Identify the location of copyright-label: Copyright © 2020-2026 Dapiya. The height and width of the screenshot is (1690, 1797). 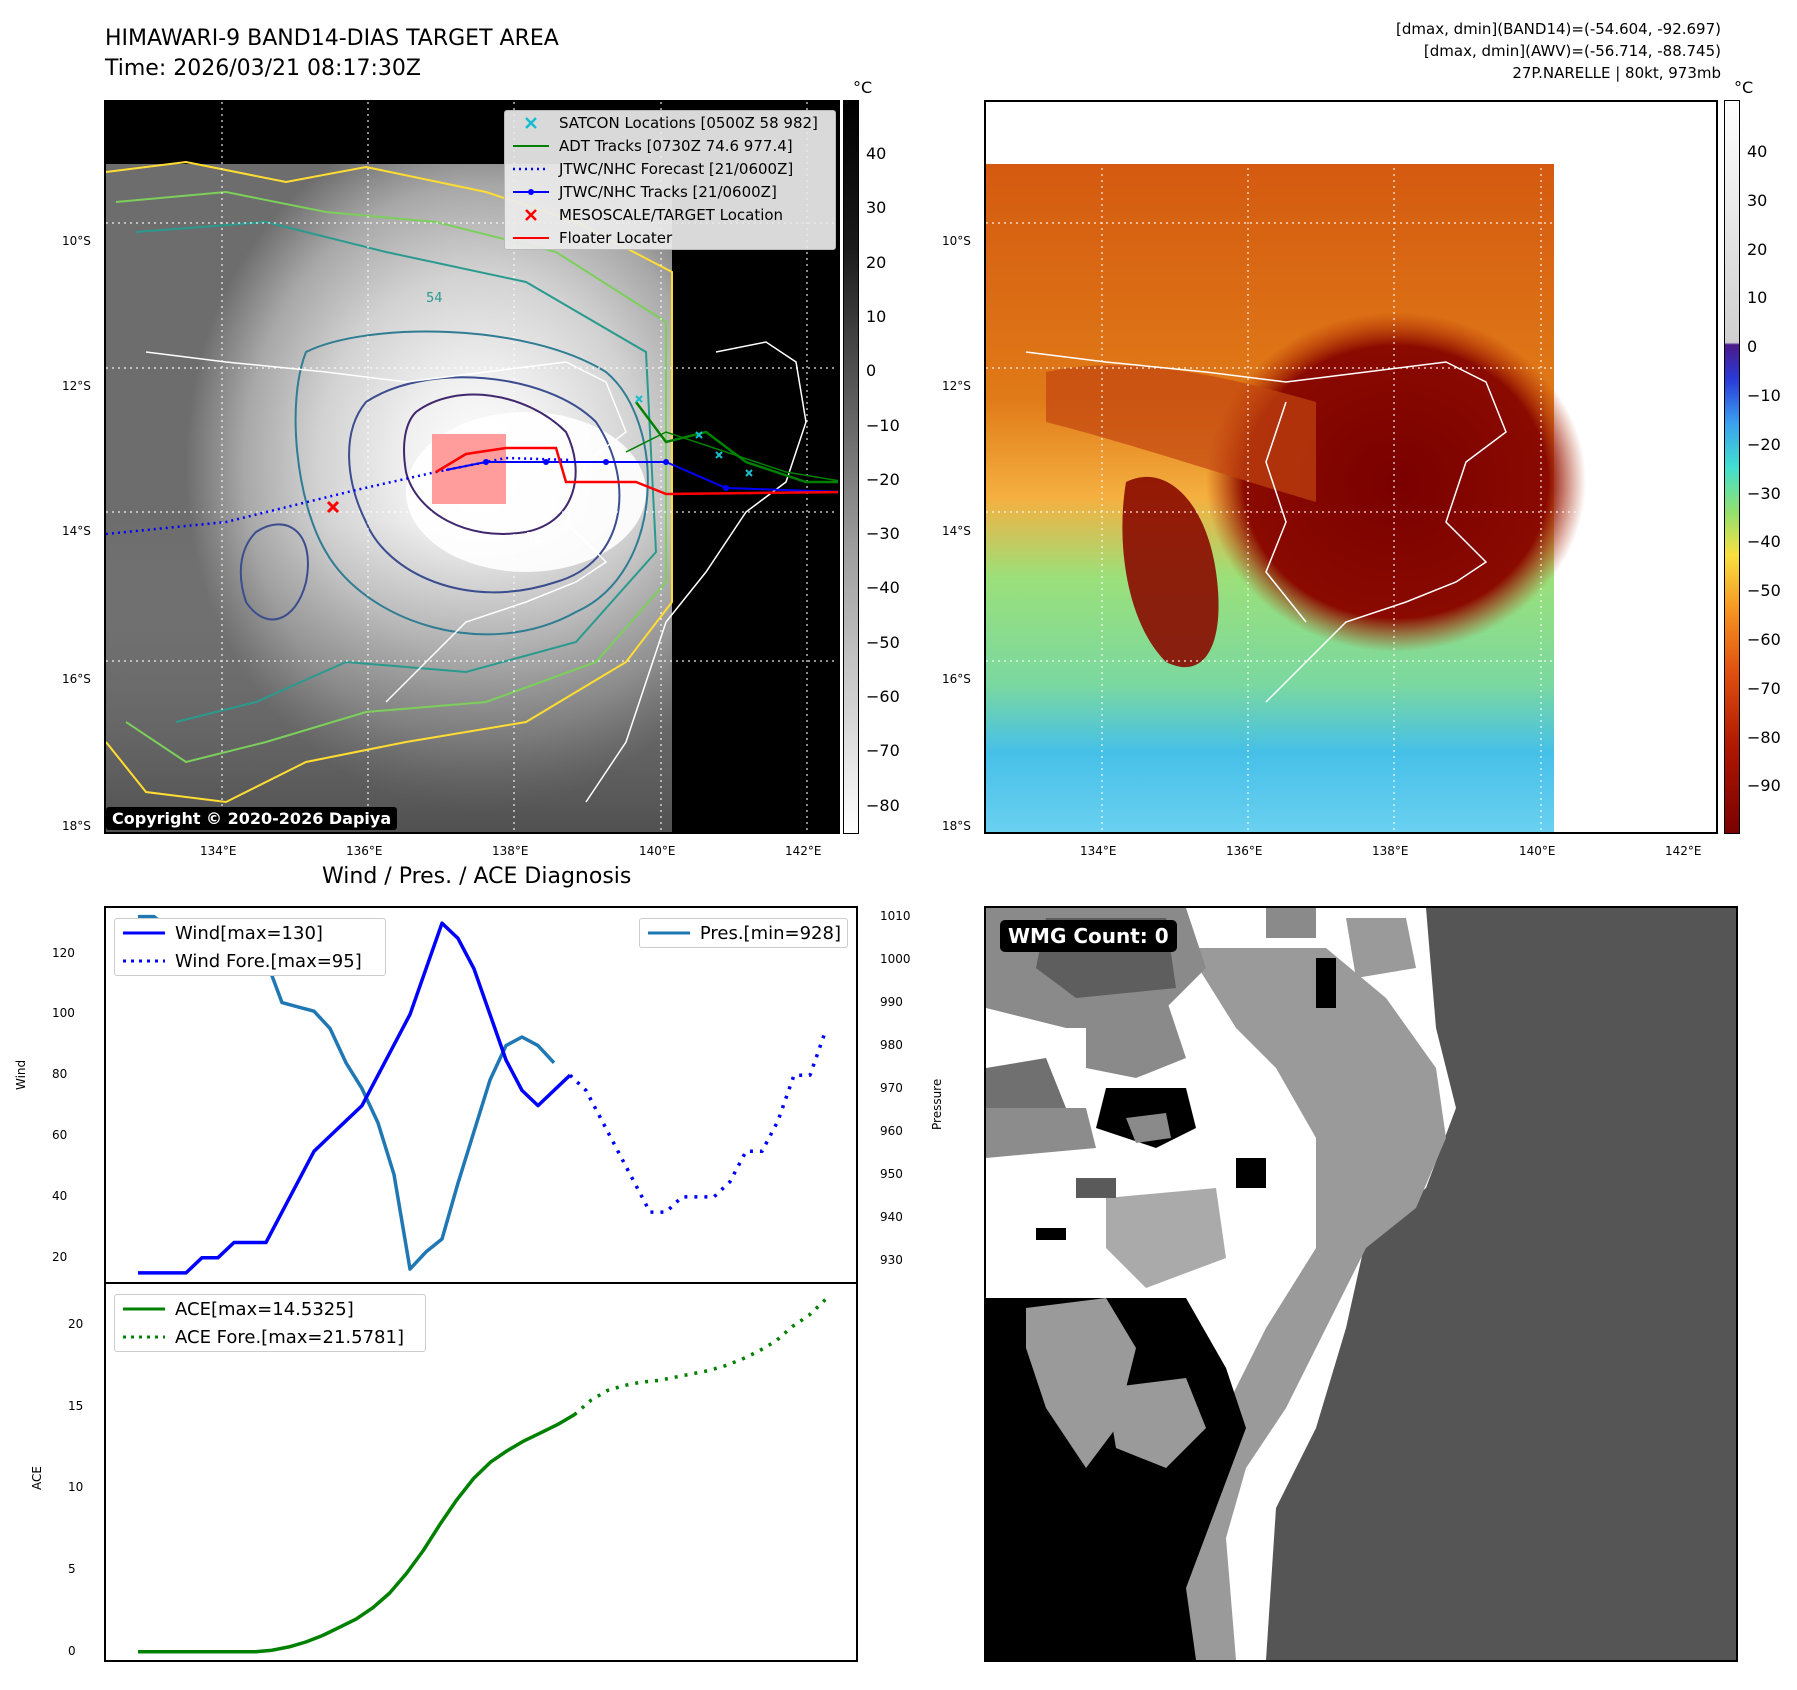
(252, 818).